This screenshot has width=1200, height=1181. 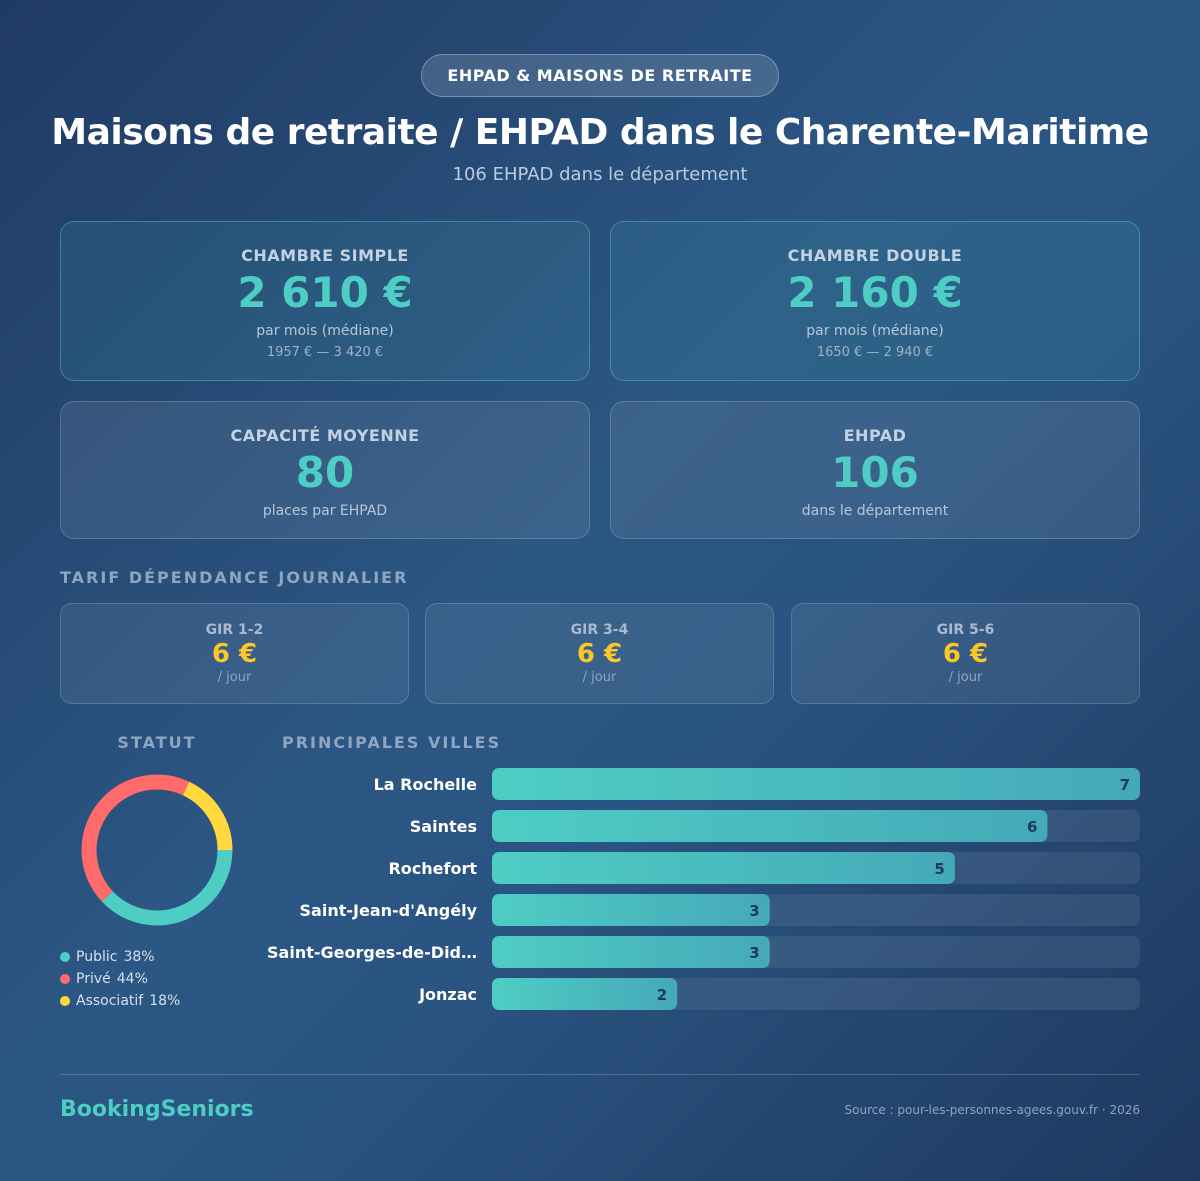 I want to click on card-label: CHAMBRE DOUBLE, so click(x=875, y=255).